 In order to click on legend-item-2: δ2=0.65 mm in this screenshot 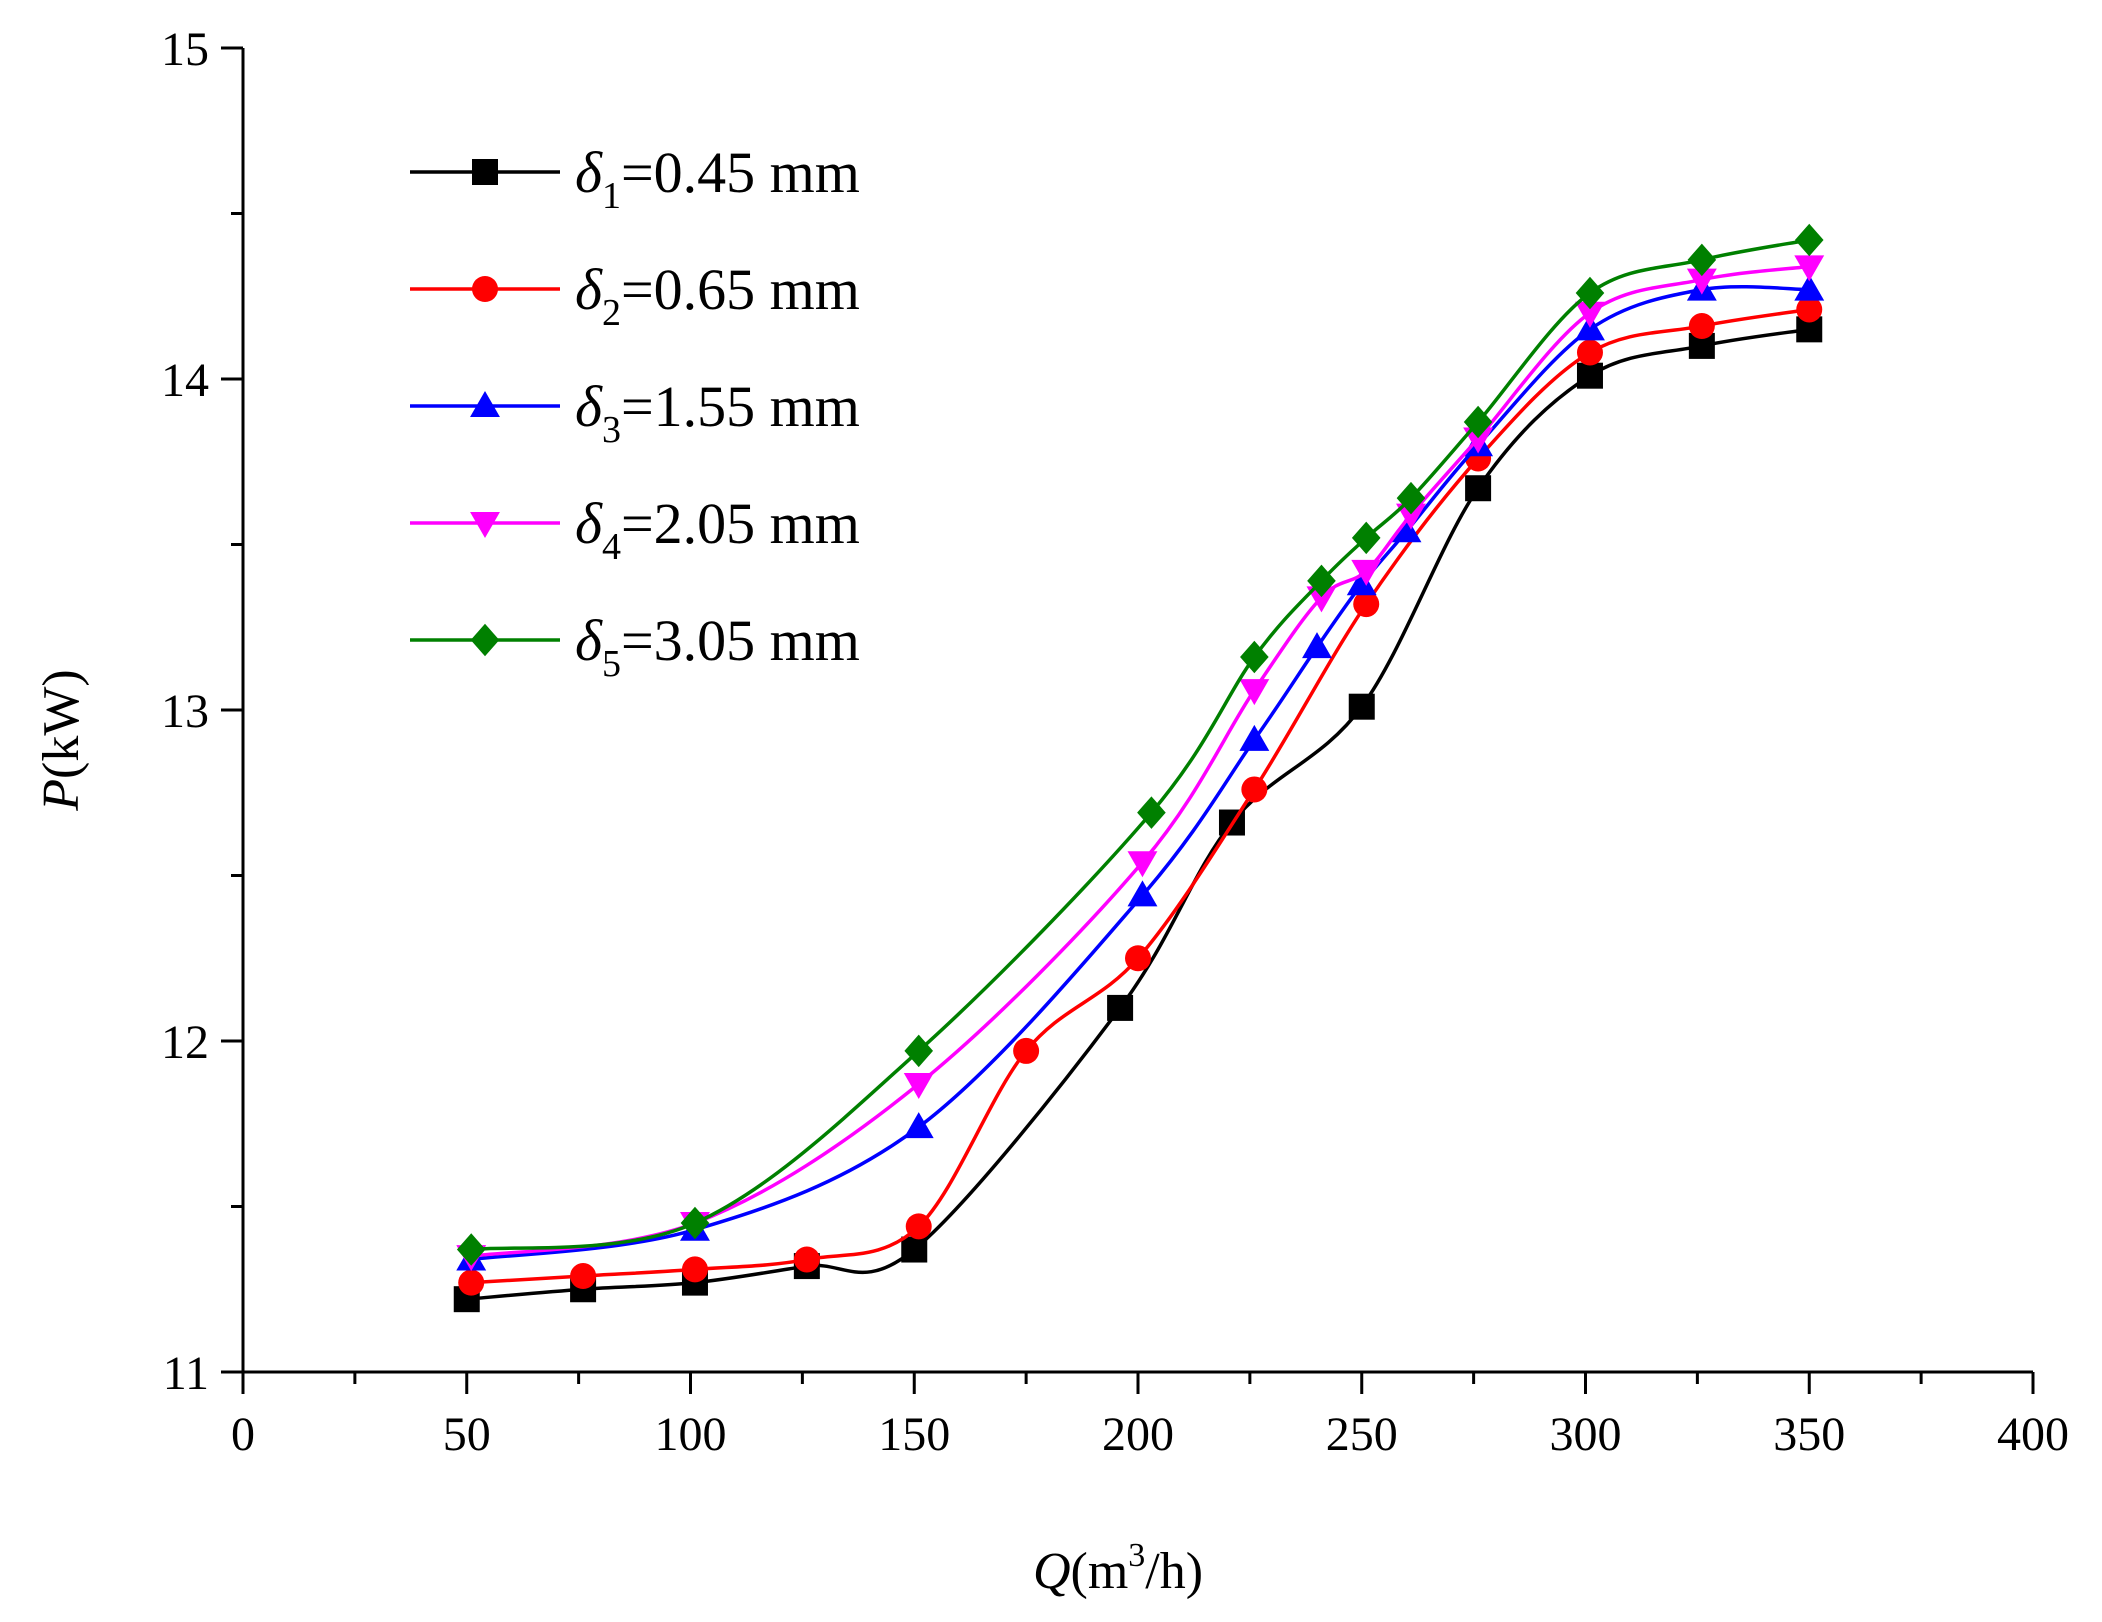, I will do `click(635, 295)`.